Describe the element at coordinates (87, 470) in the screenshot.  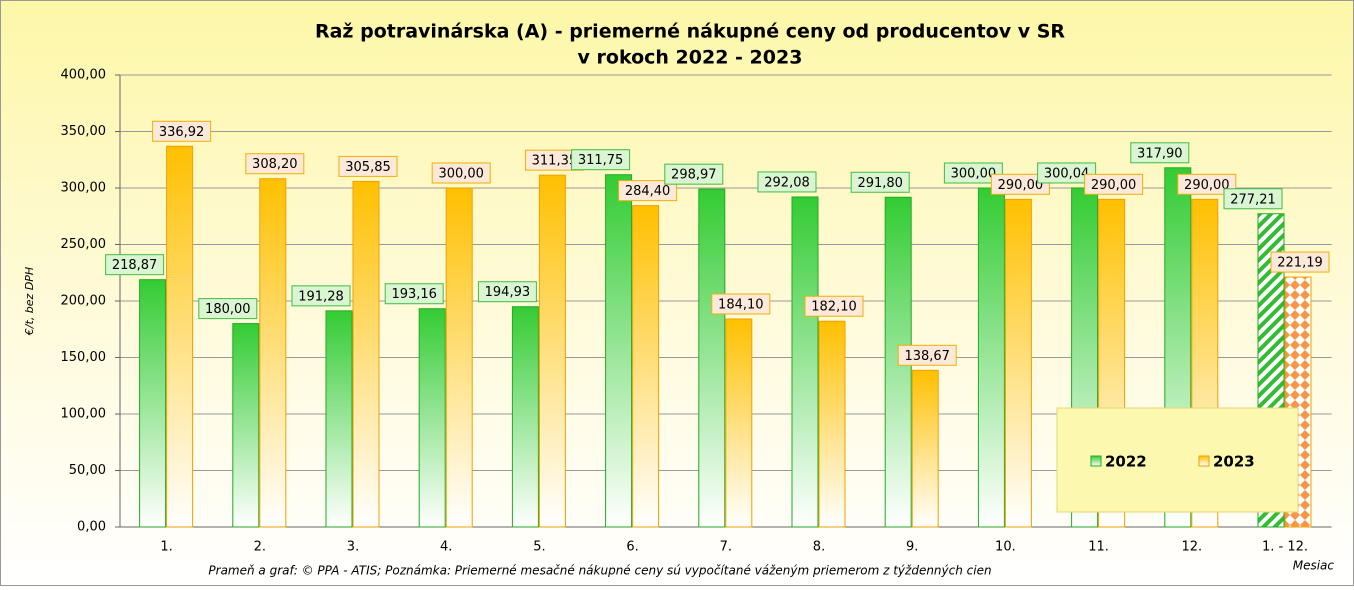
I see `y-tick-label: 50,00` at that location.